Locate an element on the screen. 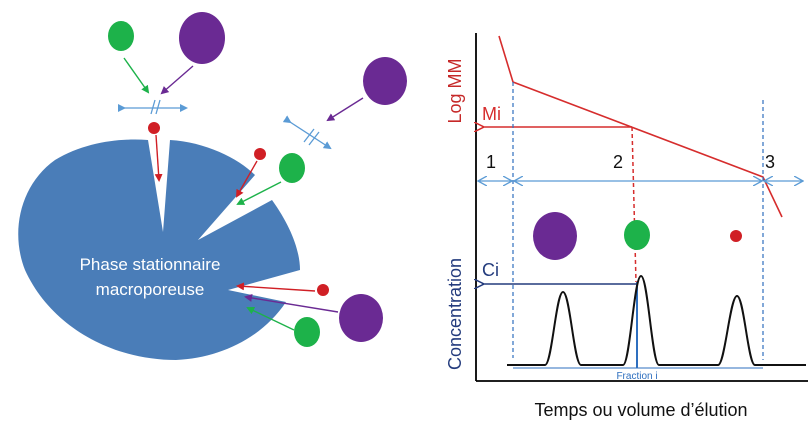  large-molecule-purple is located at coordinates (555, 236).